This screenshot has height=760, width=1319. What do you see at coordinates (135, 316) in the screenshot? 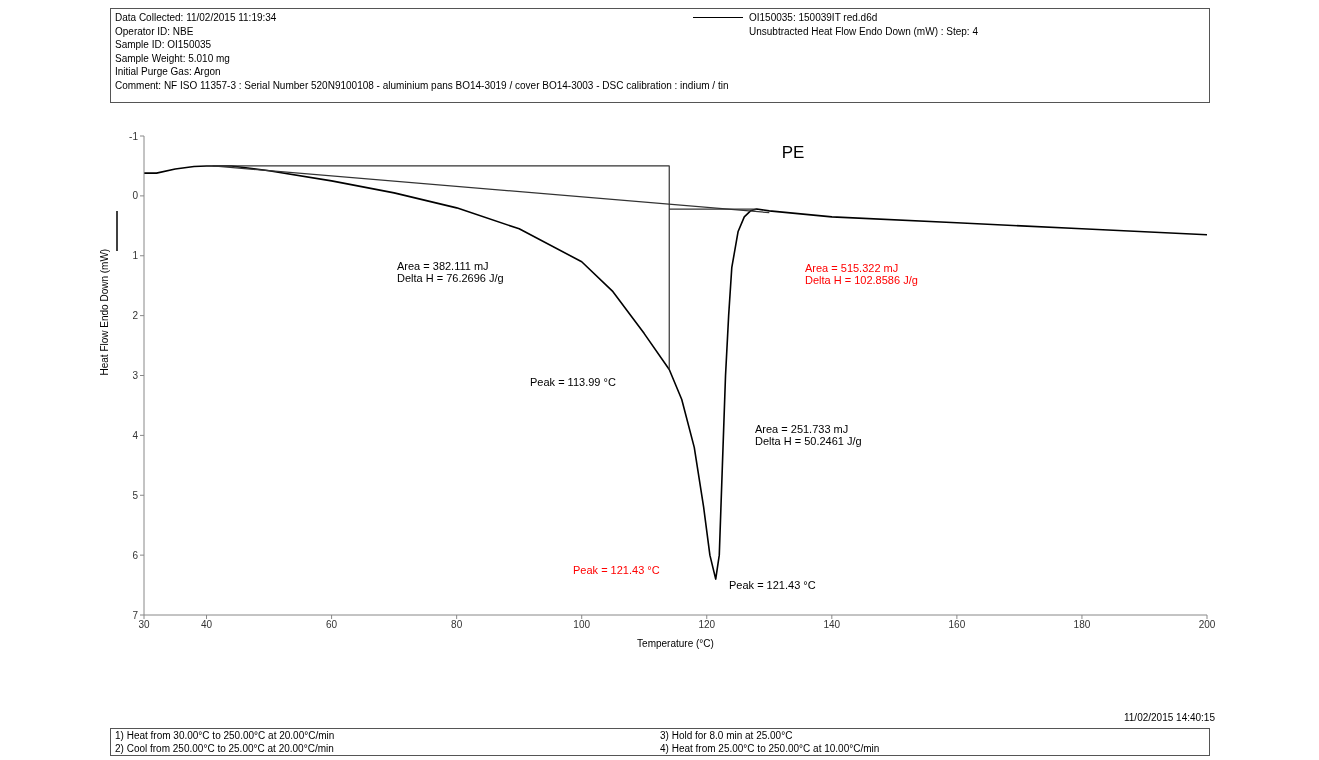
I see `y-tick-label: 2` at bounding box center [135, 316].